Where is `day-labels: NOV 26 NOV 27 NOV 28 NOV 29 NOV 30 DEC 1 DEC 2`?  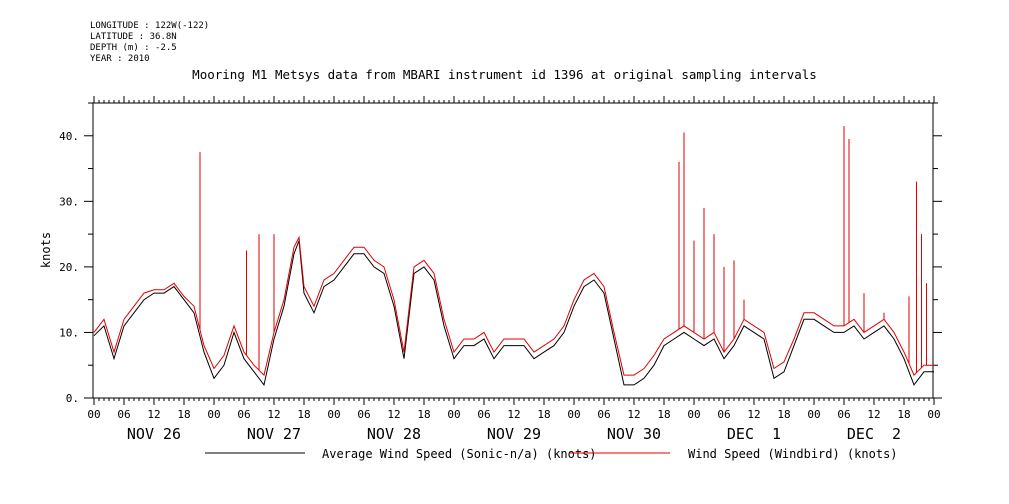 day-labels: NOV 26 NOV 27 NOV 28 NOV 29 NOV 30 DEC 1 DEC 2 is located at coordinates (514, 434).